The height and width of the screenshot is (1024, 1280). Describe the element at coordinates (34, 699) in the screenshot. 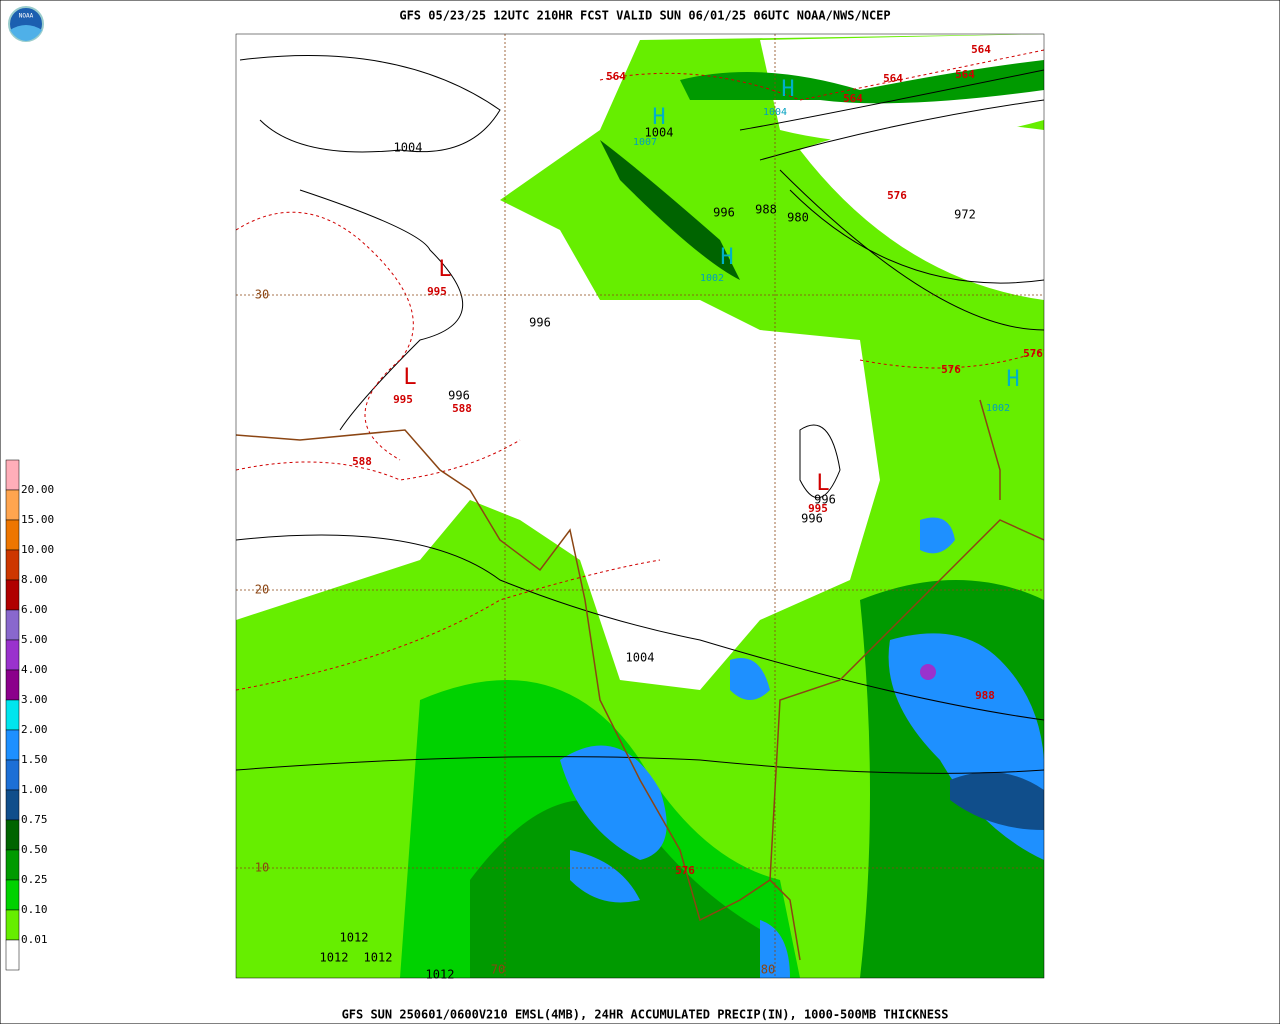

I see `legend-label: 3.00` at that location.